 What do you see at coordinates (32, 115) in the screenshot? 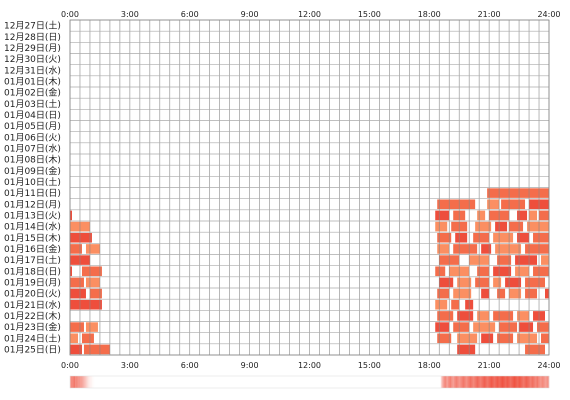
I see `row-label: 01月04日(日)` at bounding box center [32, 115].